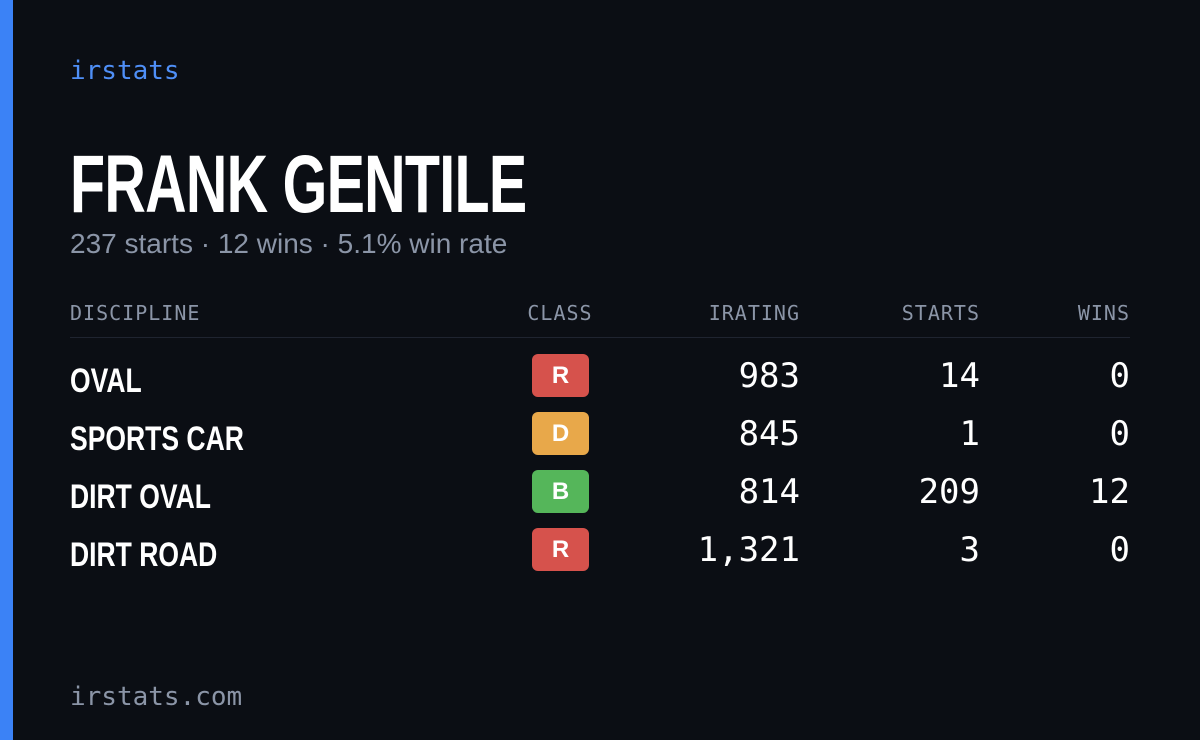  Describe the element at coordinates (144, 555) in the screenshot. I see `discipline: DIRT ROAD` at that location.